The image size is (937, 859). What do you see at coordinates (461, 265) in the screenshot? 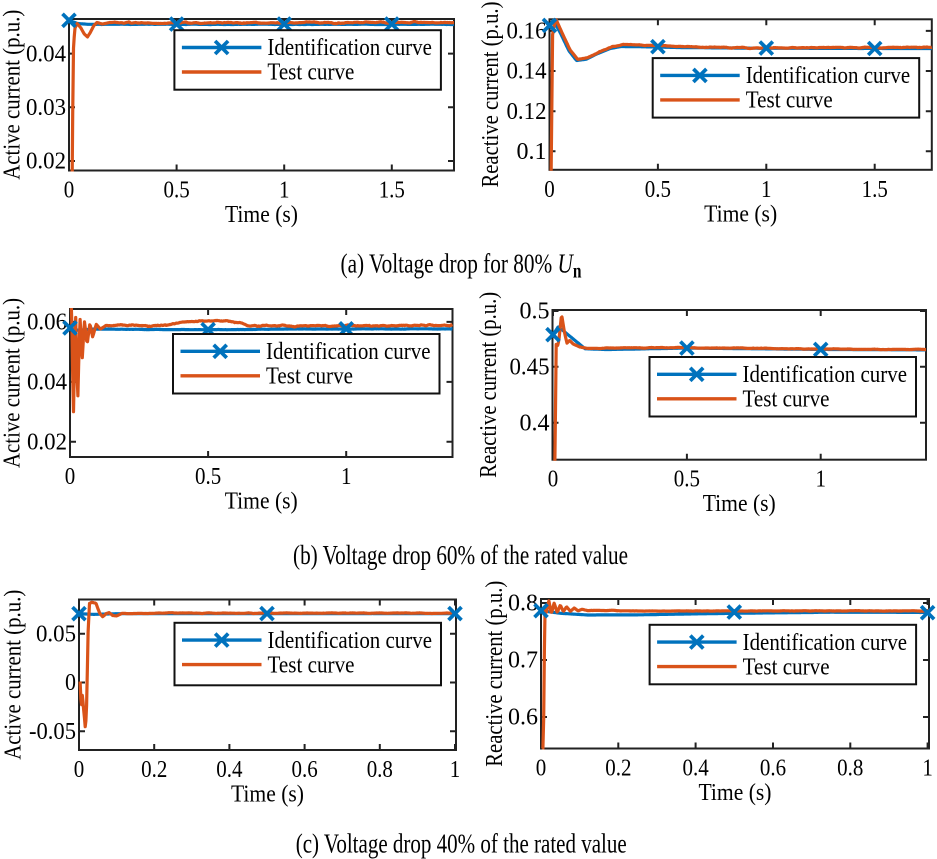
I see `svg-text: (a) Voltage drop for 80% Un` at bounding box center [461, 265].